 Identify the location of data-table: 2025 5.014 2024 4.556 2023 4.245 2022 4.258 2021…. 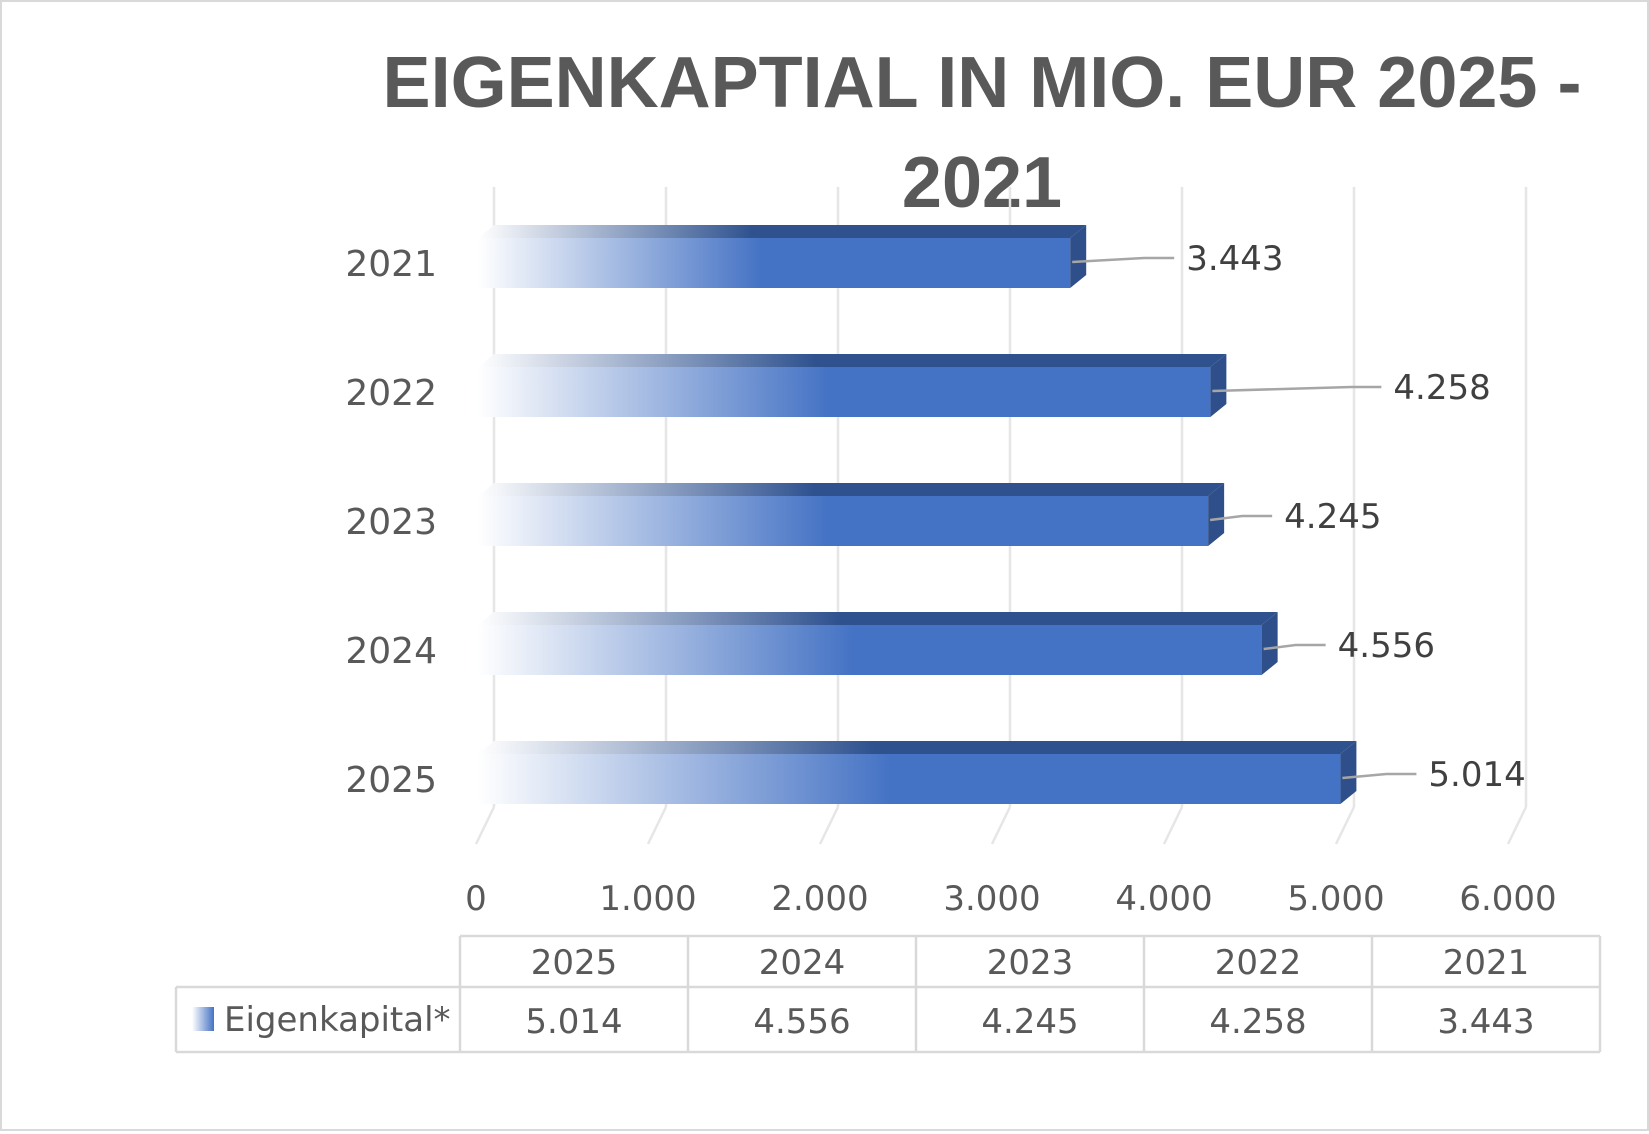
(888, 994).